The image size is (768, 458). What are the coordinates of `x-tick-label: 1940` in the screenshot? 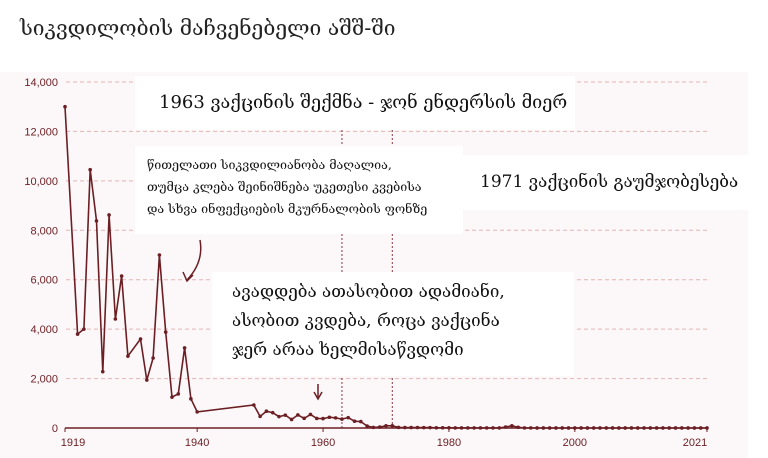 It's located at (197, 443).